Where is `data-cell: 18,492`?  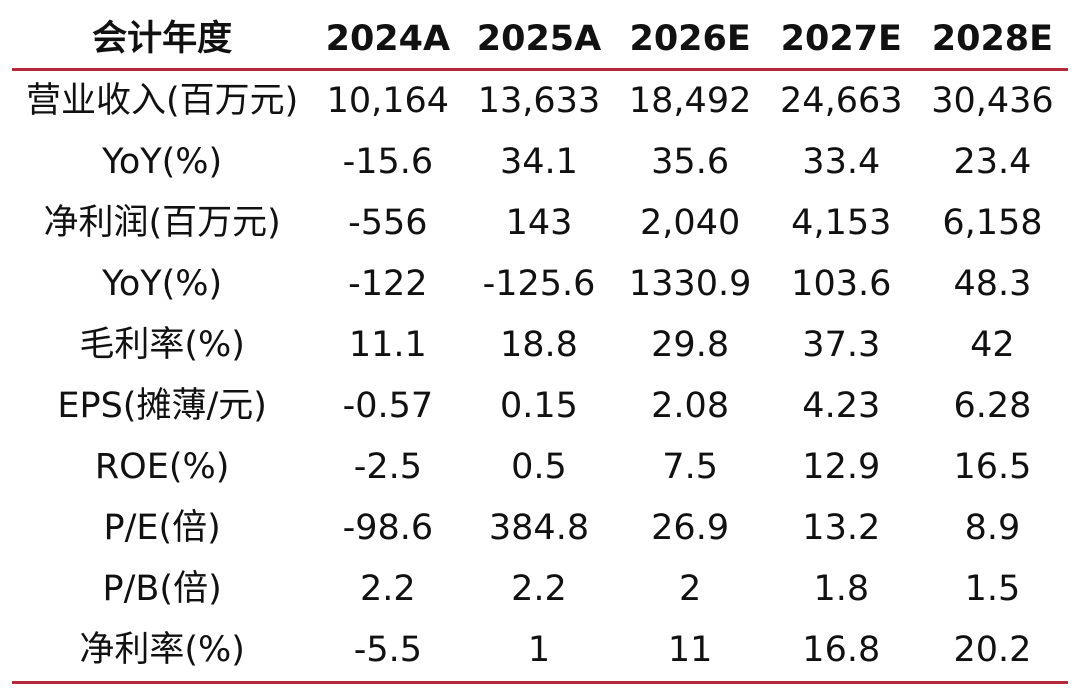 data-cell: 18,492 is located at coordinates (690, 101).